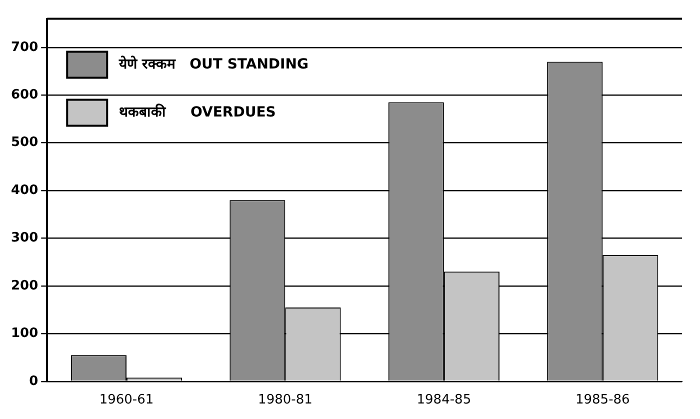 This screenshot has width=700, height=419. What do you see at coordinates (24, 334) in the screenshot?
I see `y-tick-label: 100` at bounding box center [24, 334].